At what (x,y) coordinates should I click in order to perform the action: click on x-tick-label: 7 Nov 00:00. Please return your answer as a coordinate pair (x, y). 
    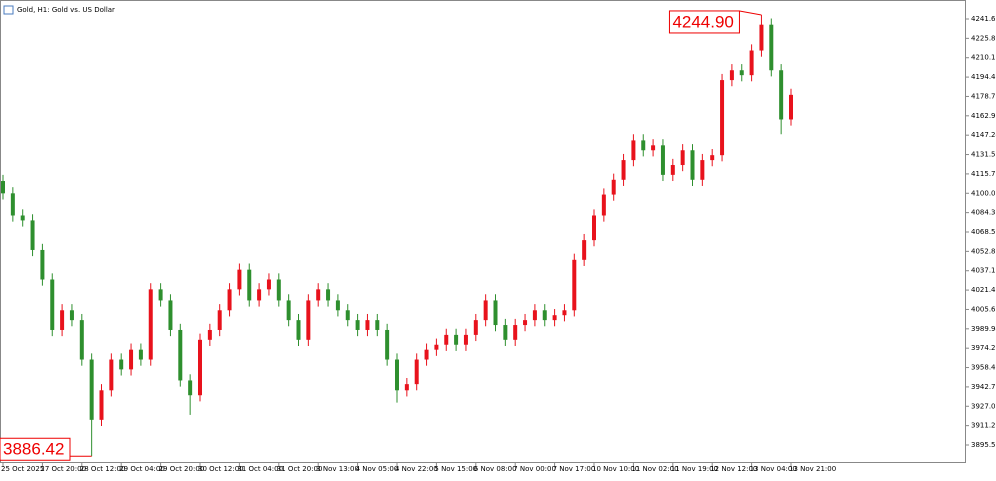
    Looking at the image, I should click on (534, 469).